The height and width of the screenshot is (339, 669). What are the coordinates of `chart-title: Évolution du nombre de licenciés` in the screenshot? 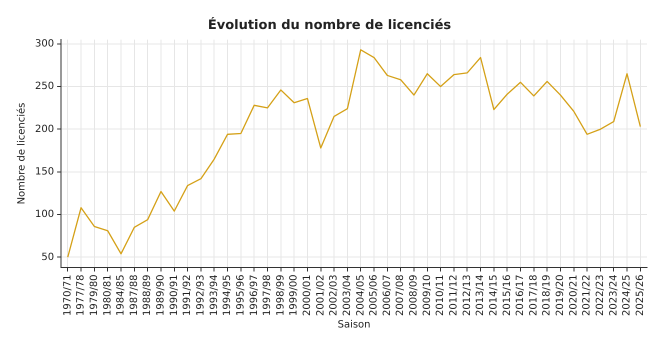 It's located at (330, 25).